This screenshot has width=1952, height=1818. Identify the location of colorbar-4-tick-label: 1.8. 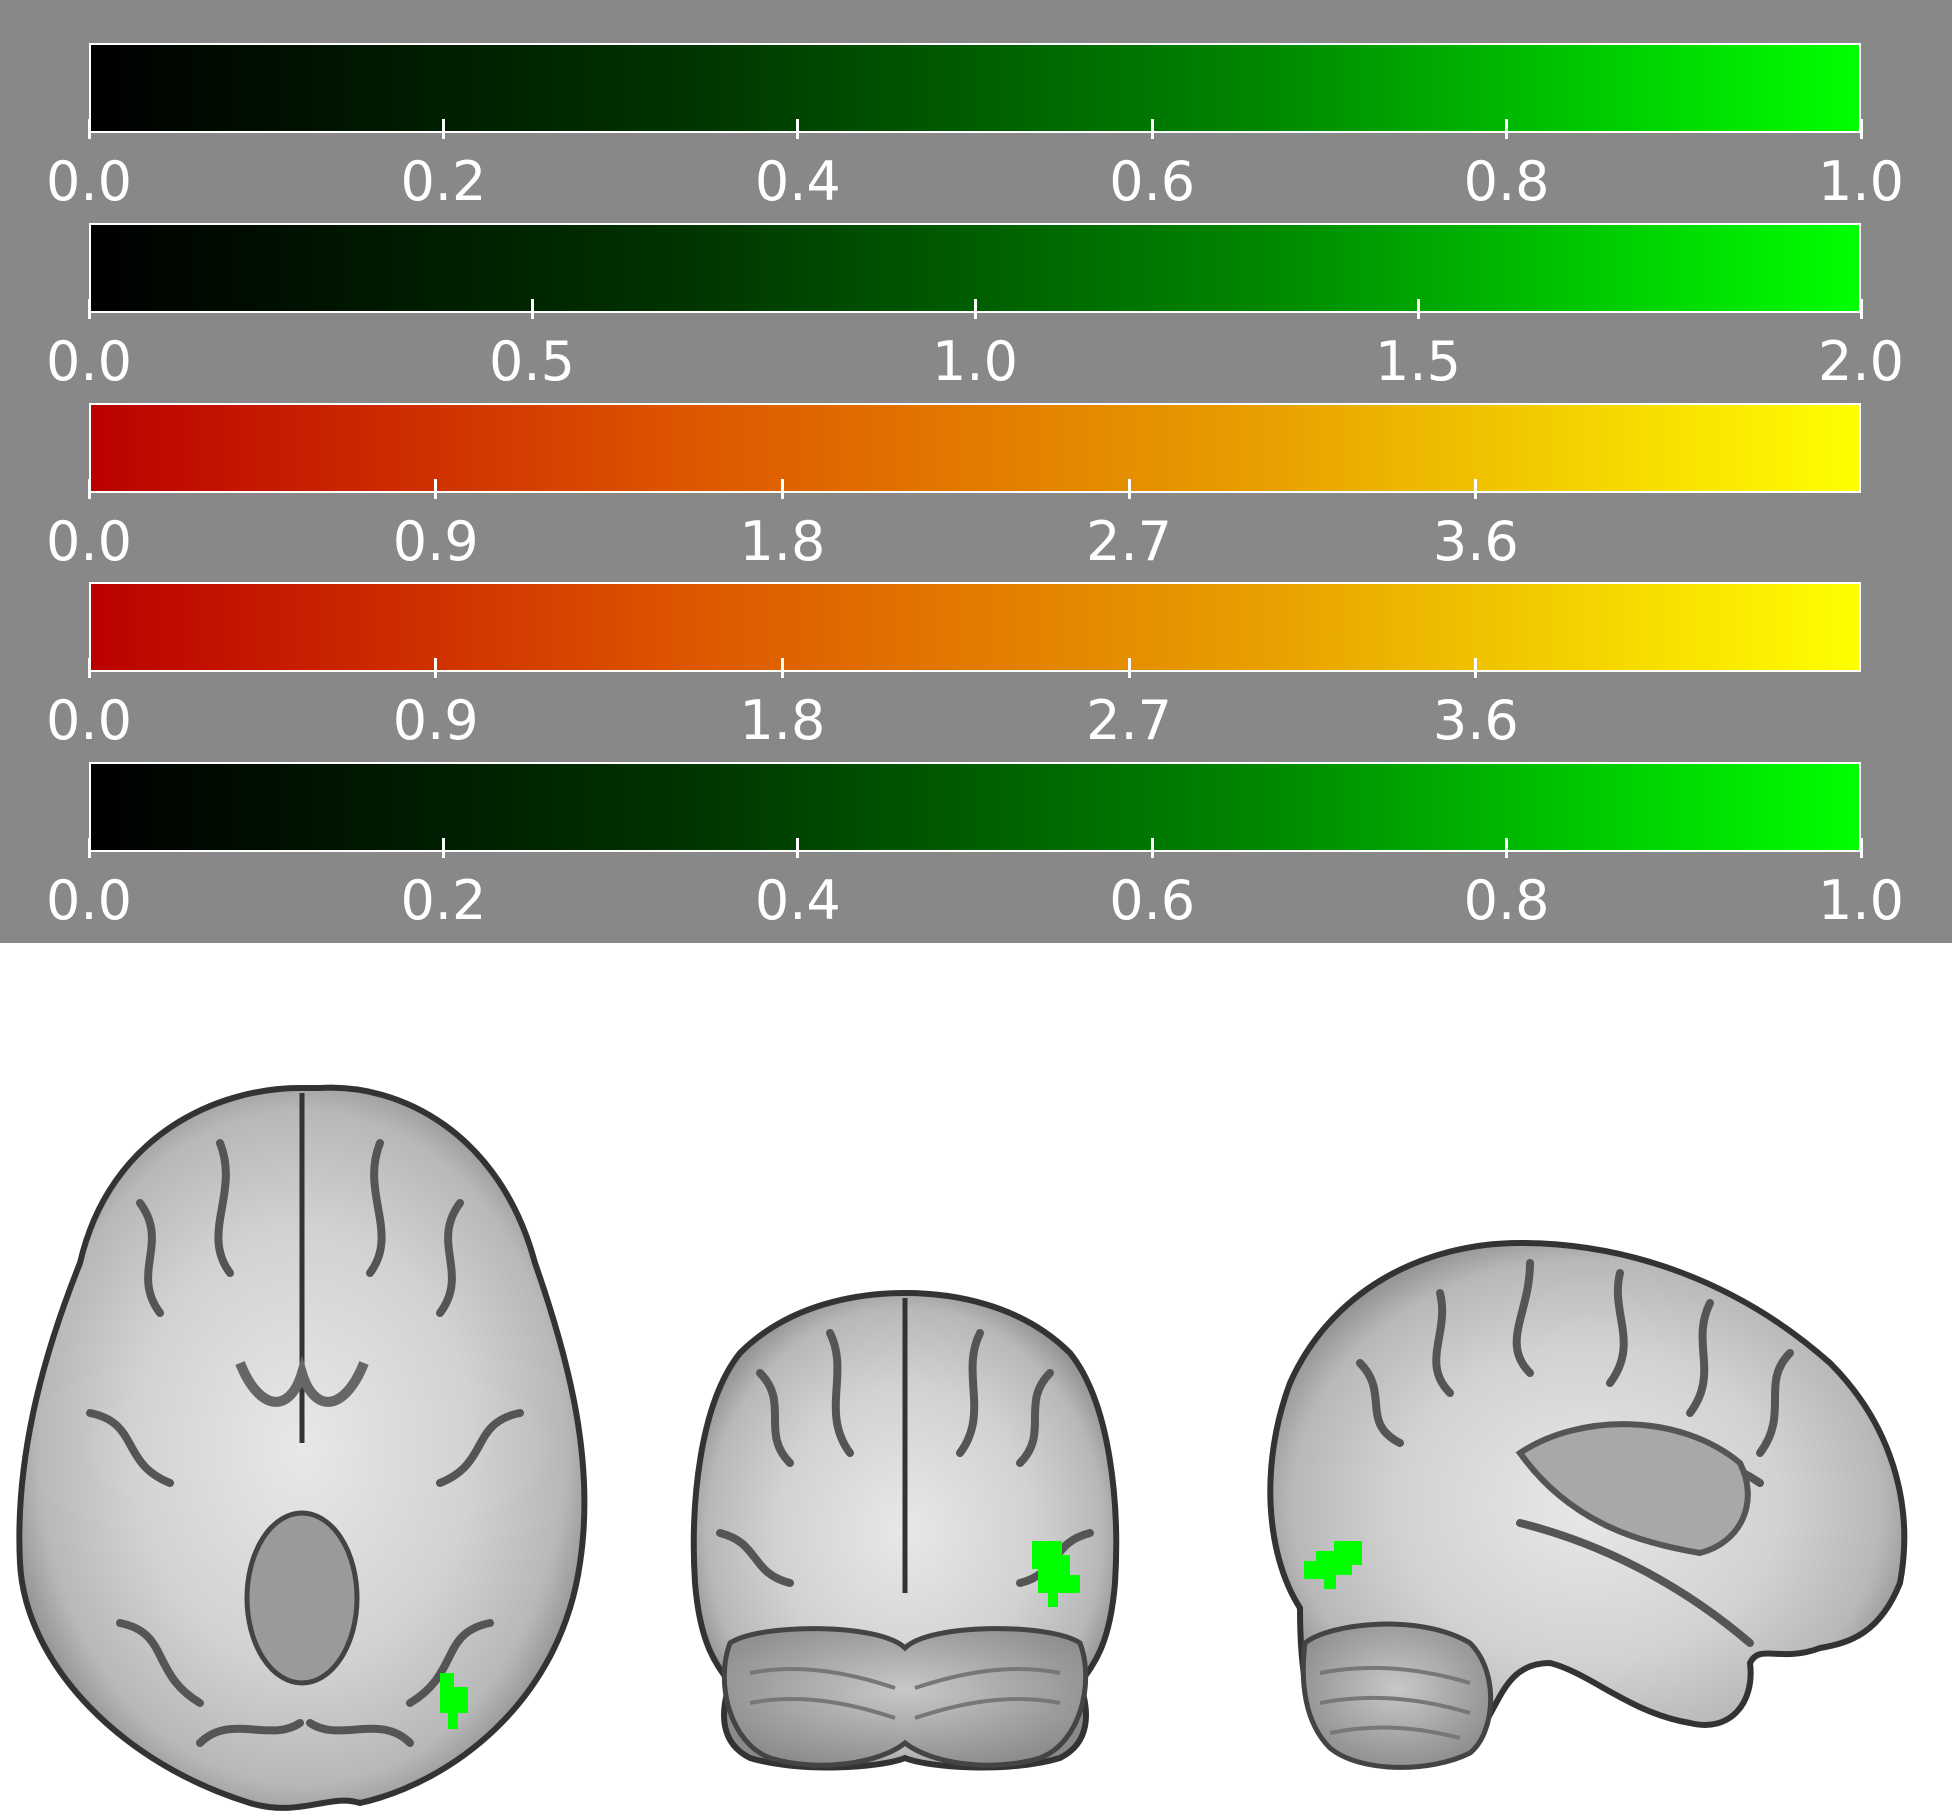
(782, 720).